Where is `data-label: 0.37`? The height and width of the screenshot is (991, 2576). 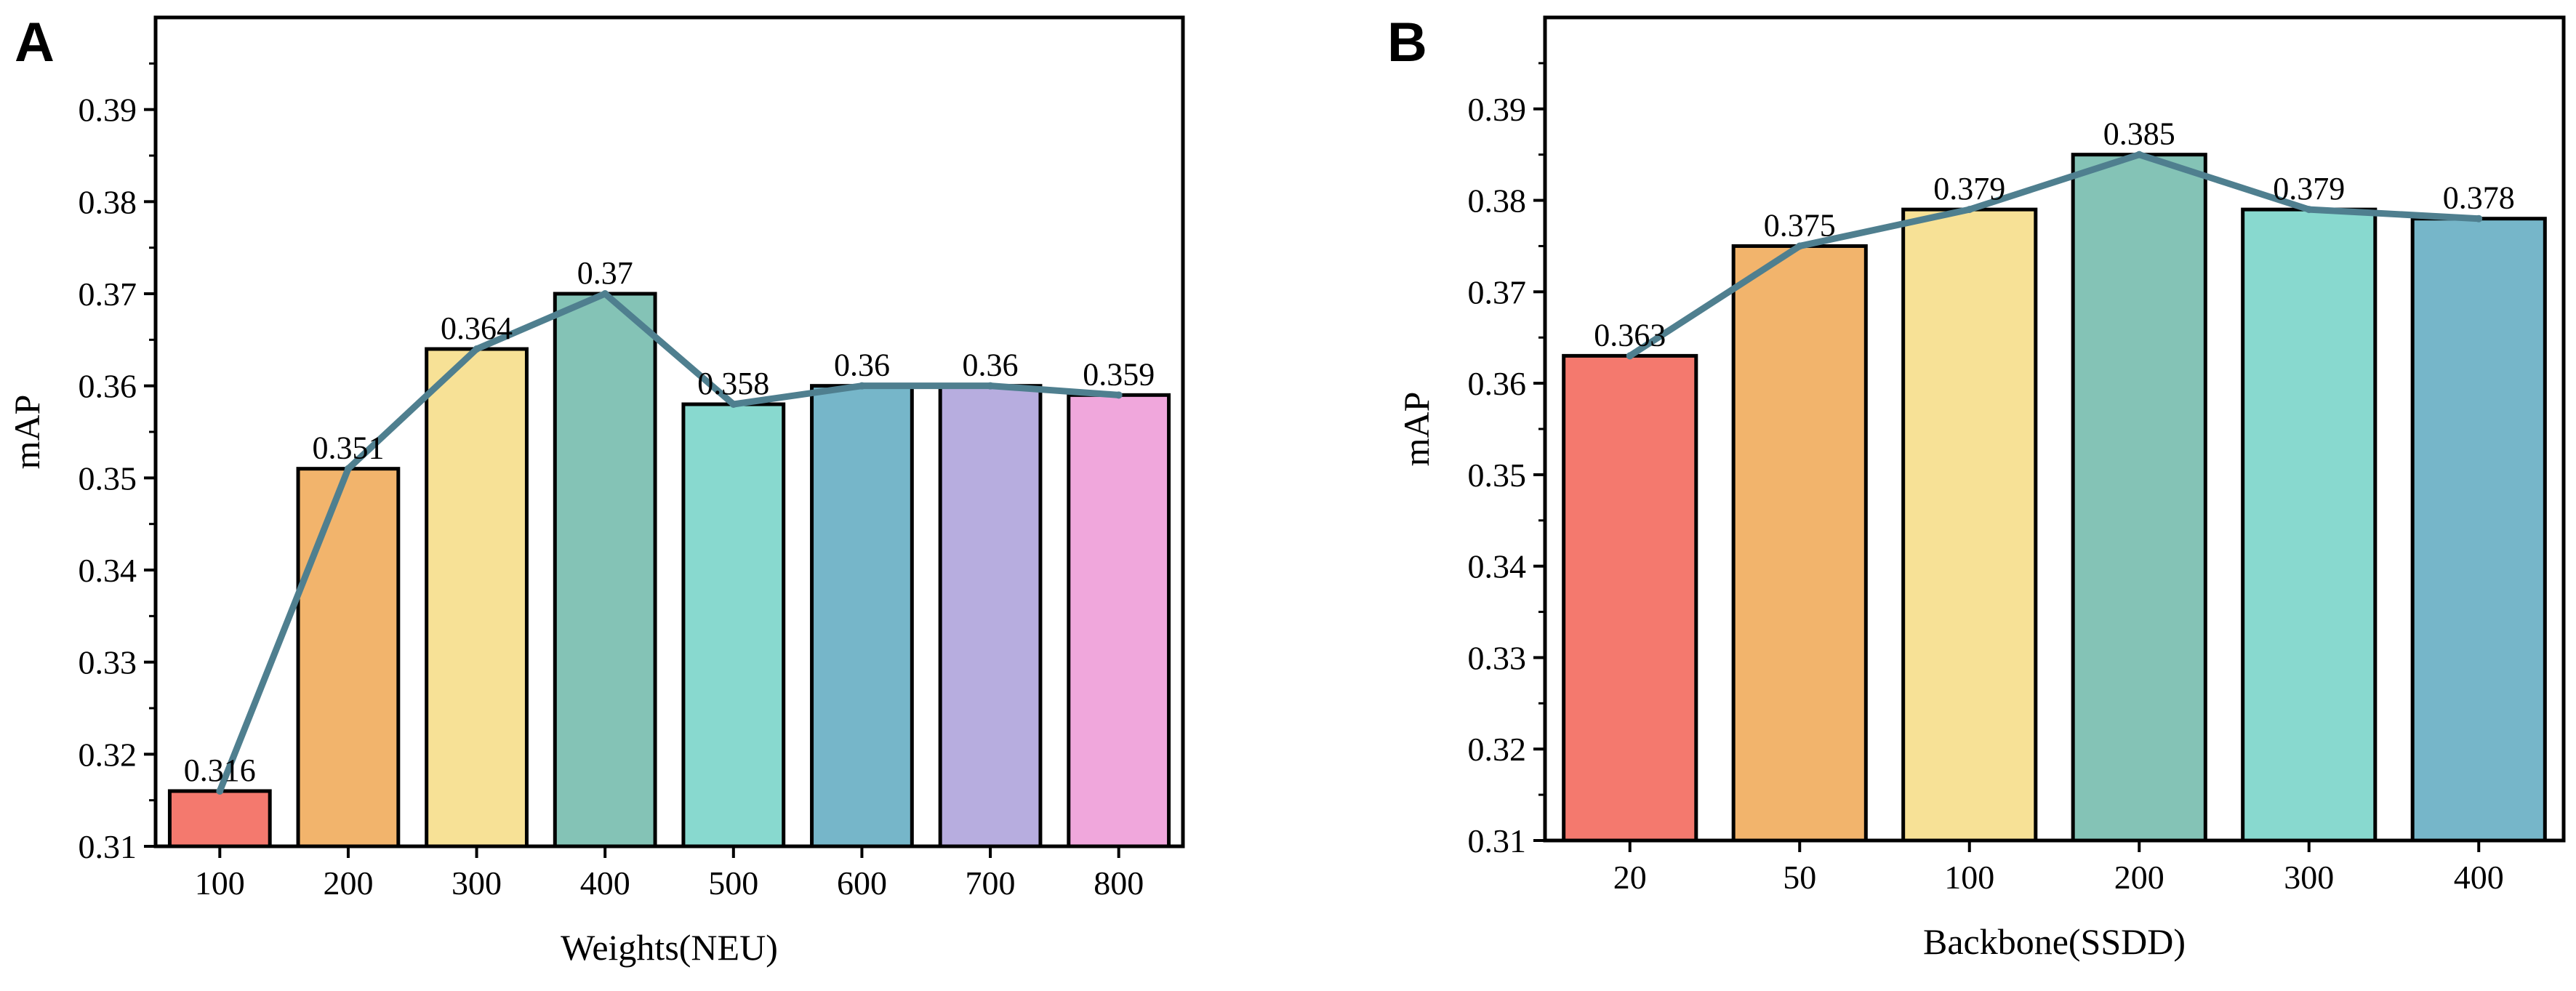
data-label: 0.37 is located at coordinates (605, 273).